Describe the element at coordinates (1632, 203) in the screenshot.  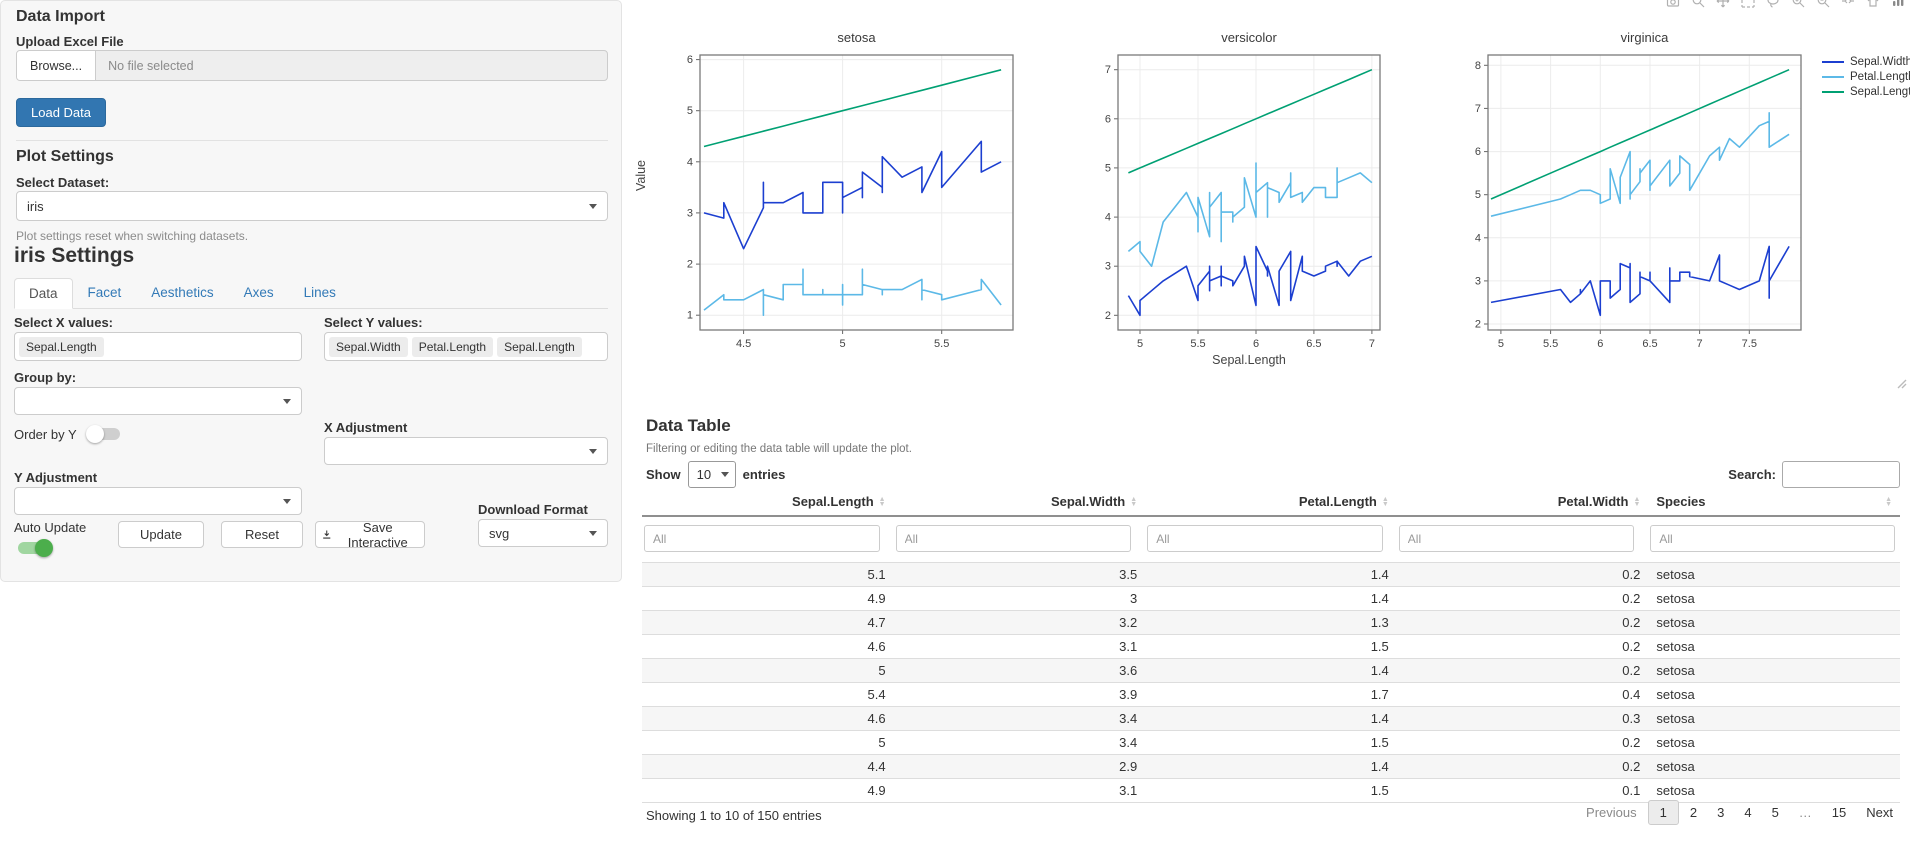
I see `facet-plot-virginica: 5 5.5 6 6.5 7 7.5 2 3 4 5 6 7 8` at that location.